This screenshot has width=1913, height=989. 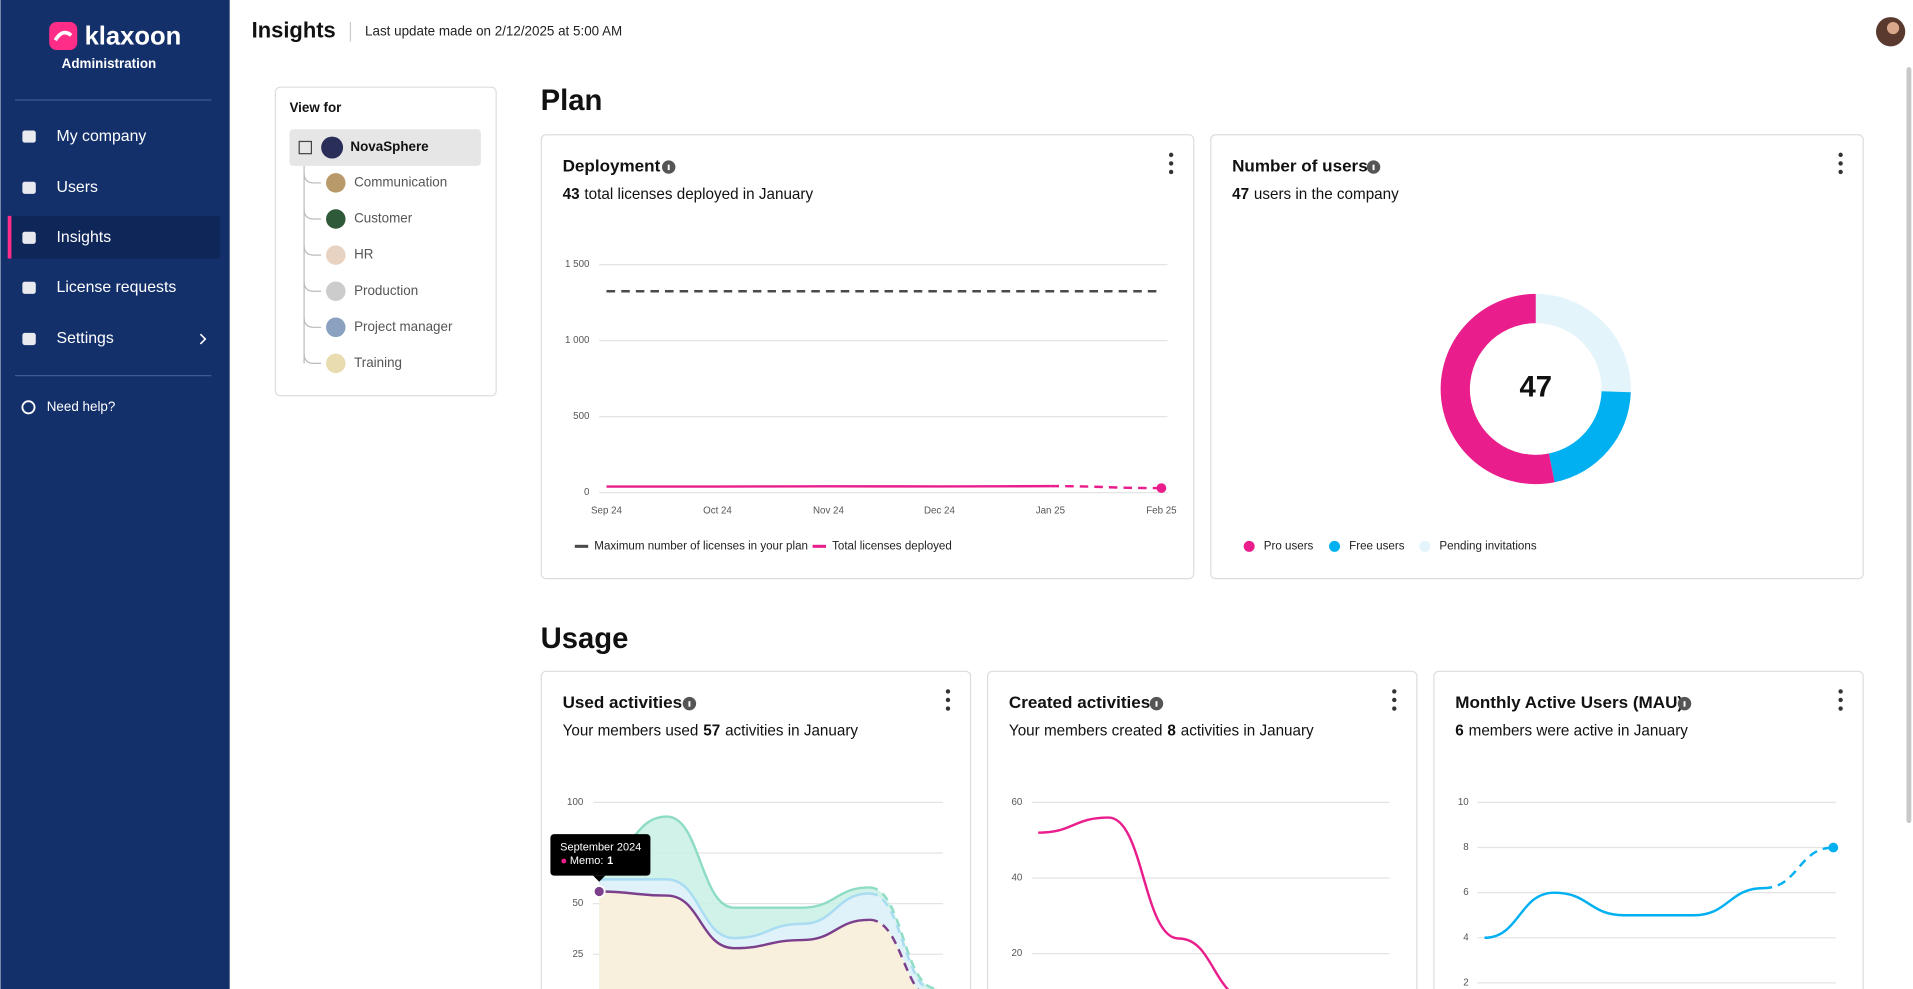 I want to click on brand-subtitle: Administration, so click(x=109, y=63).